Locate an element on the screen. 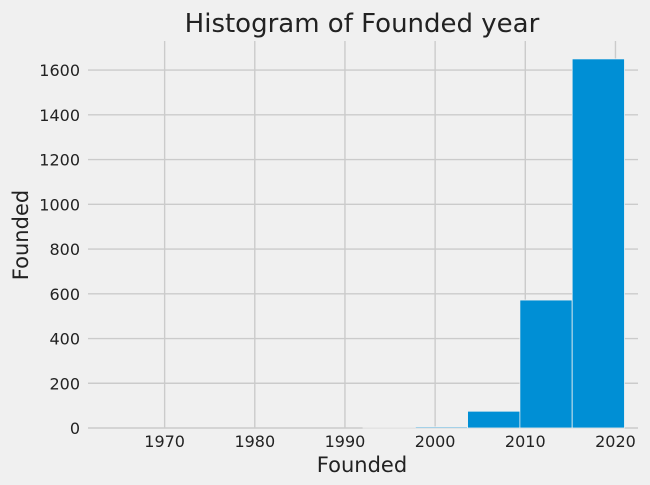 Image resolution: width=650 pixels, height=485 pixels. y-tick-label: 200 is located at coordinates (64, 383).